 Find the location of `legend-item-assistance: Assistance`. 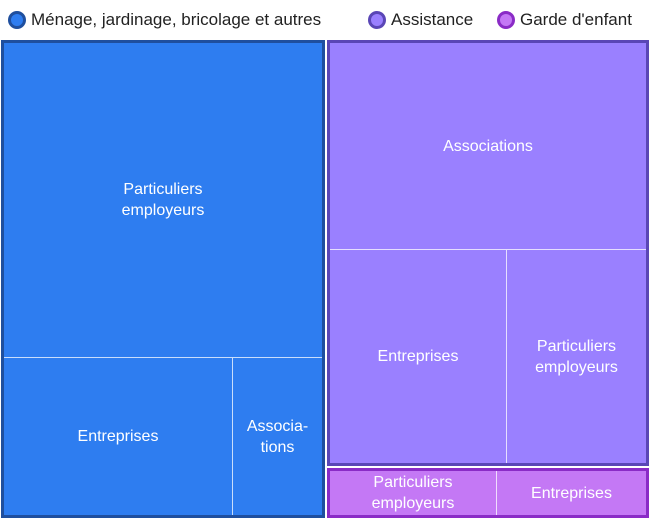

legend-item-assistance: Assistance is located at coordinates (420, 20).